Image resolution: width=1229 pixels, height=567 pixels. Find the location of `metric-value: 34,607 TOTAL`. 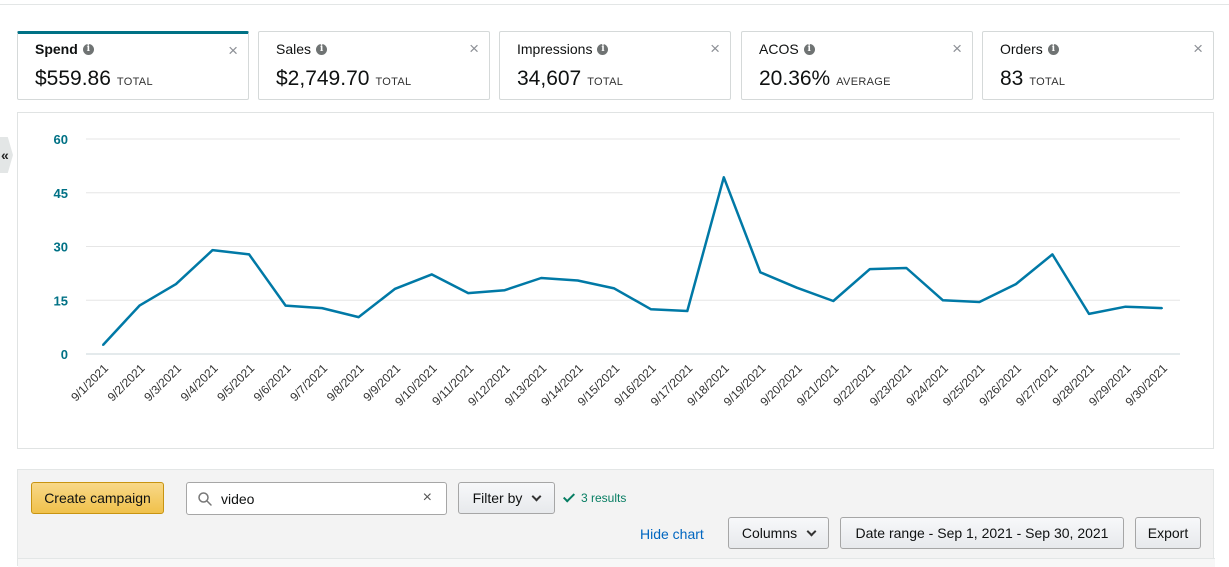

metric-value: 34,607 TOTAL is located at coordinates (570, 78).